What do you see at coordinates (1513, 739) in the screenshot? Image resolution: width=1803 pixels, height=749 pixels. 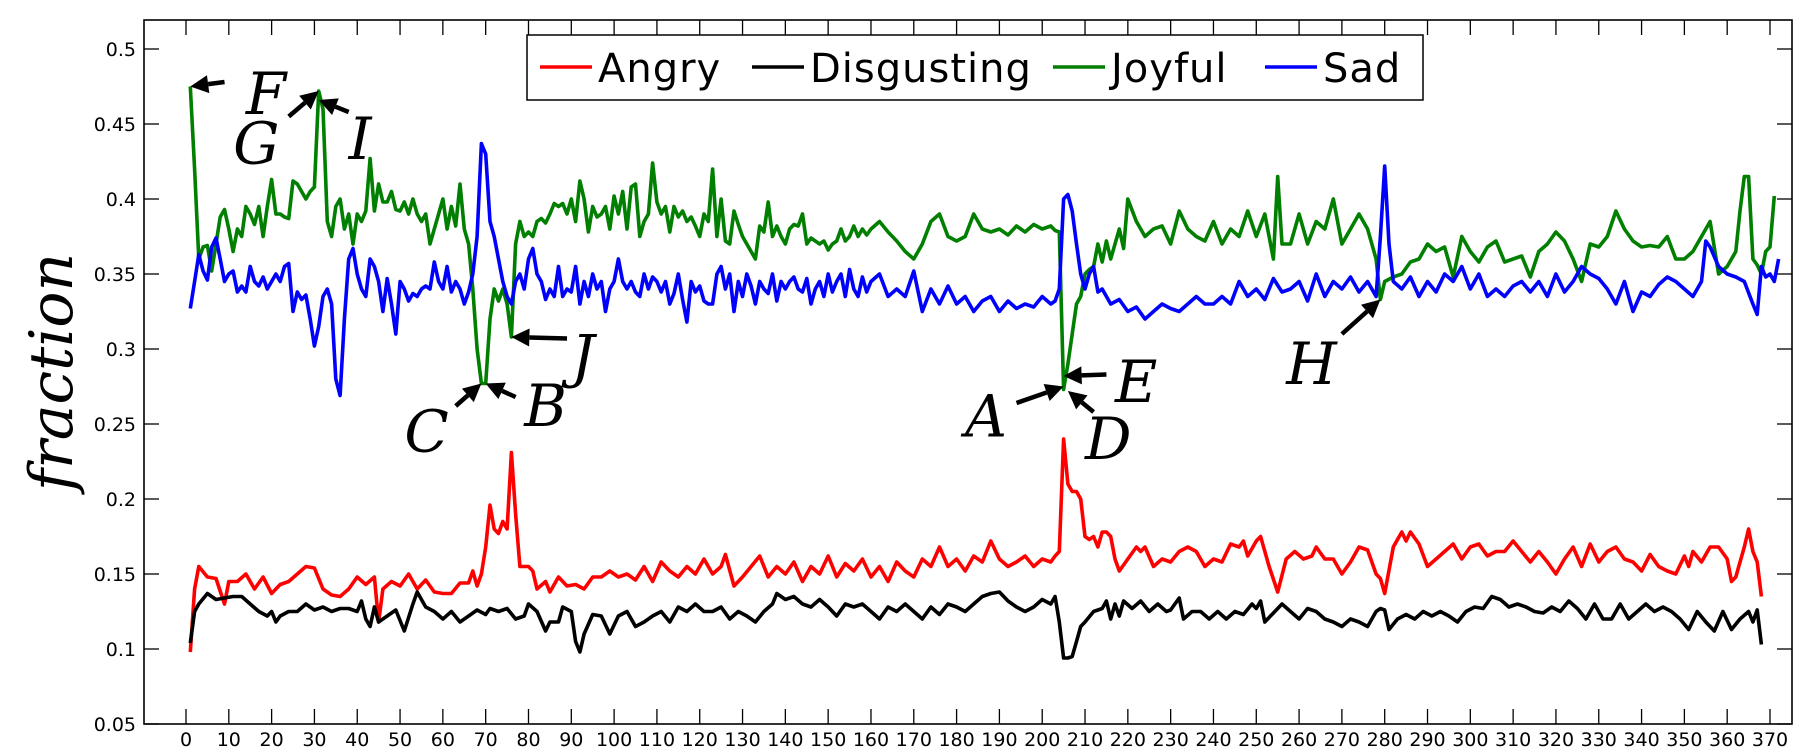 I see `x-tick-label: 310` at bounding box center [1513, 739].